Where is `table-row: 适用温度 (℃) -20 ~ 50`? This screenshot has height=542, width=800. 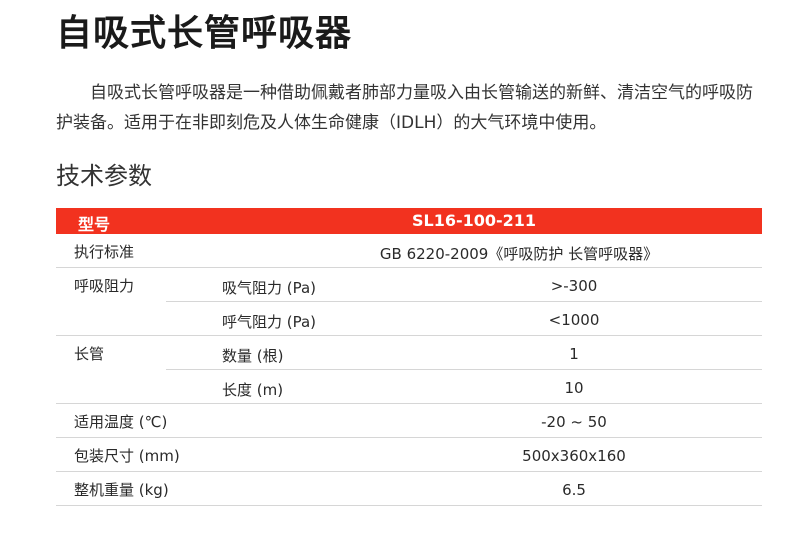
table-row: 适用温度 (℃) -20 ~ 50 is located at coordinates (409, 421).